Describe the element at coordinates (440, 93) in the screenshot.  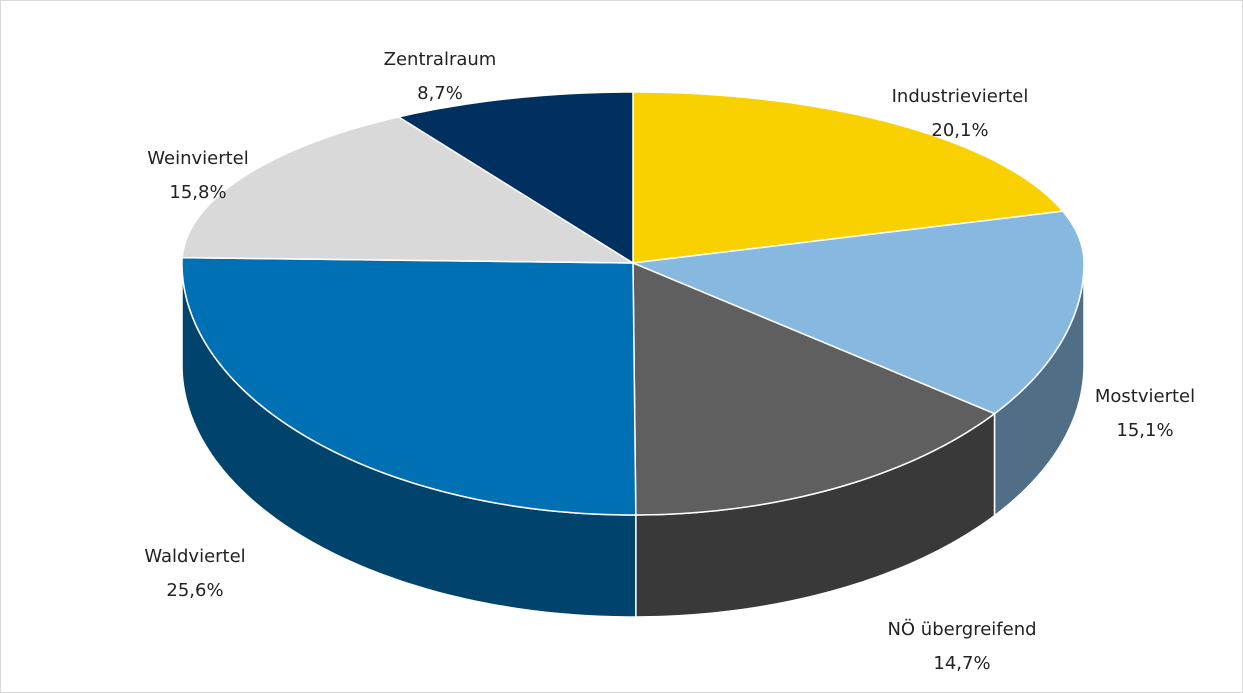
I see `slice-value: 8,7%` at that location.